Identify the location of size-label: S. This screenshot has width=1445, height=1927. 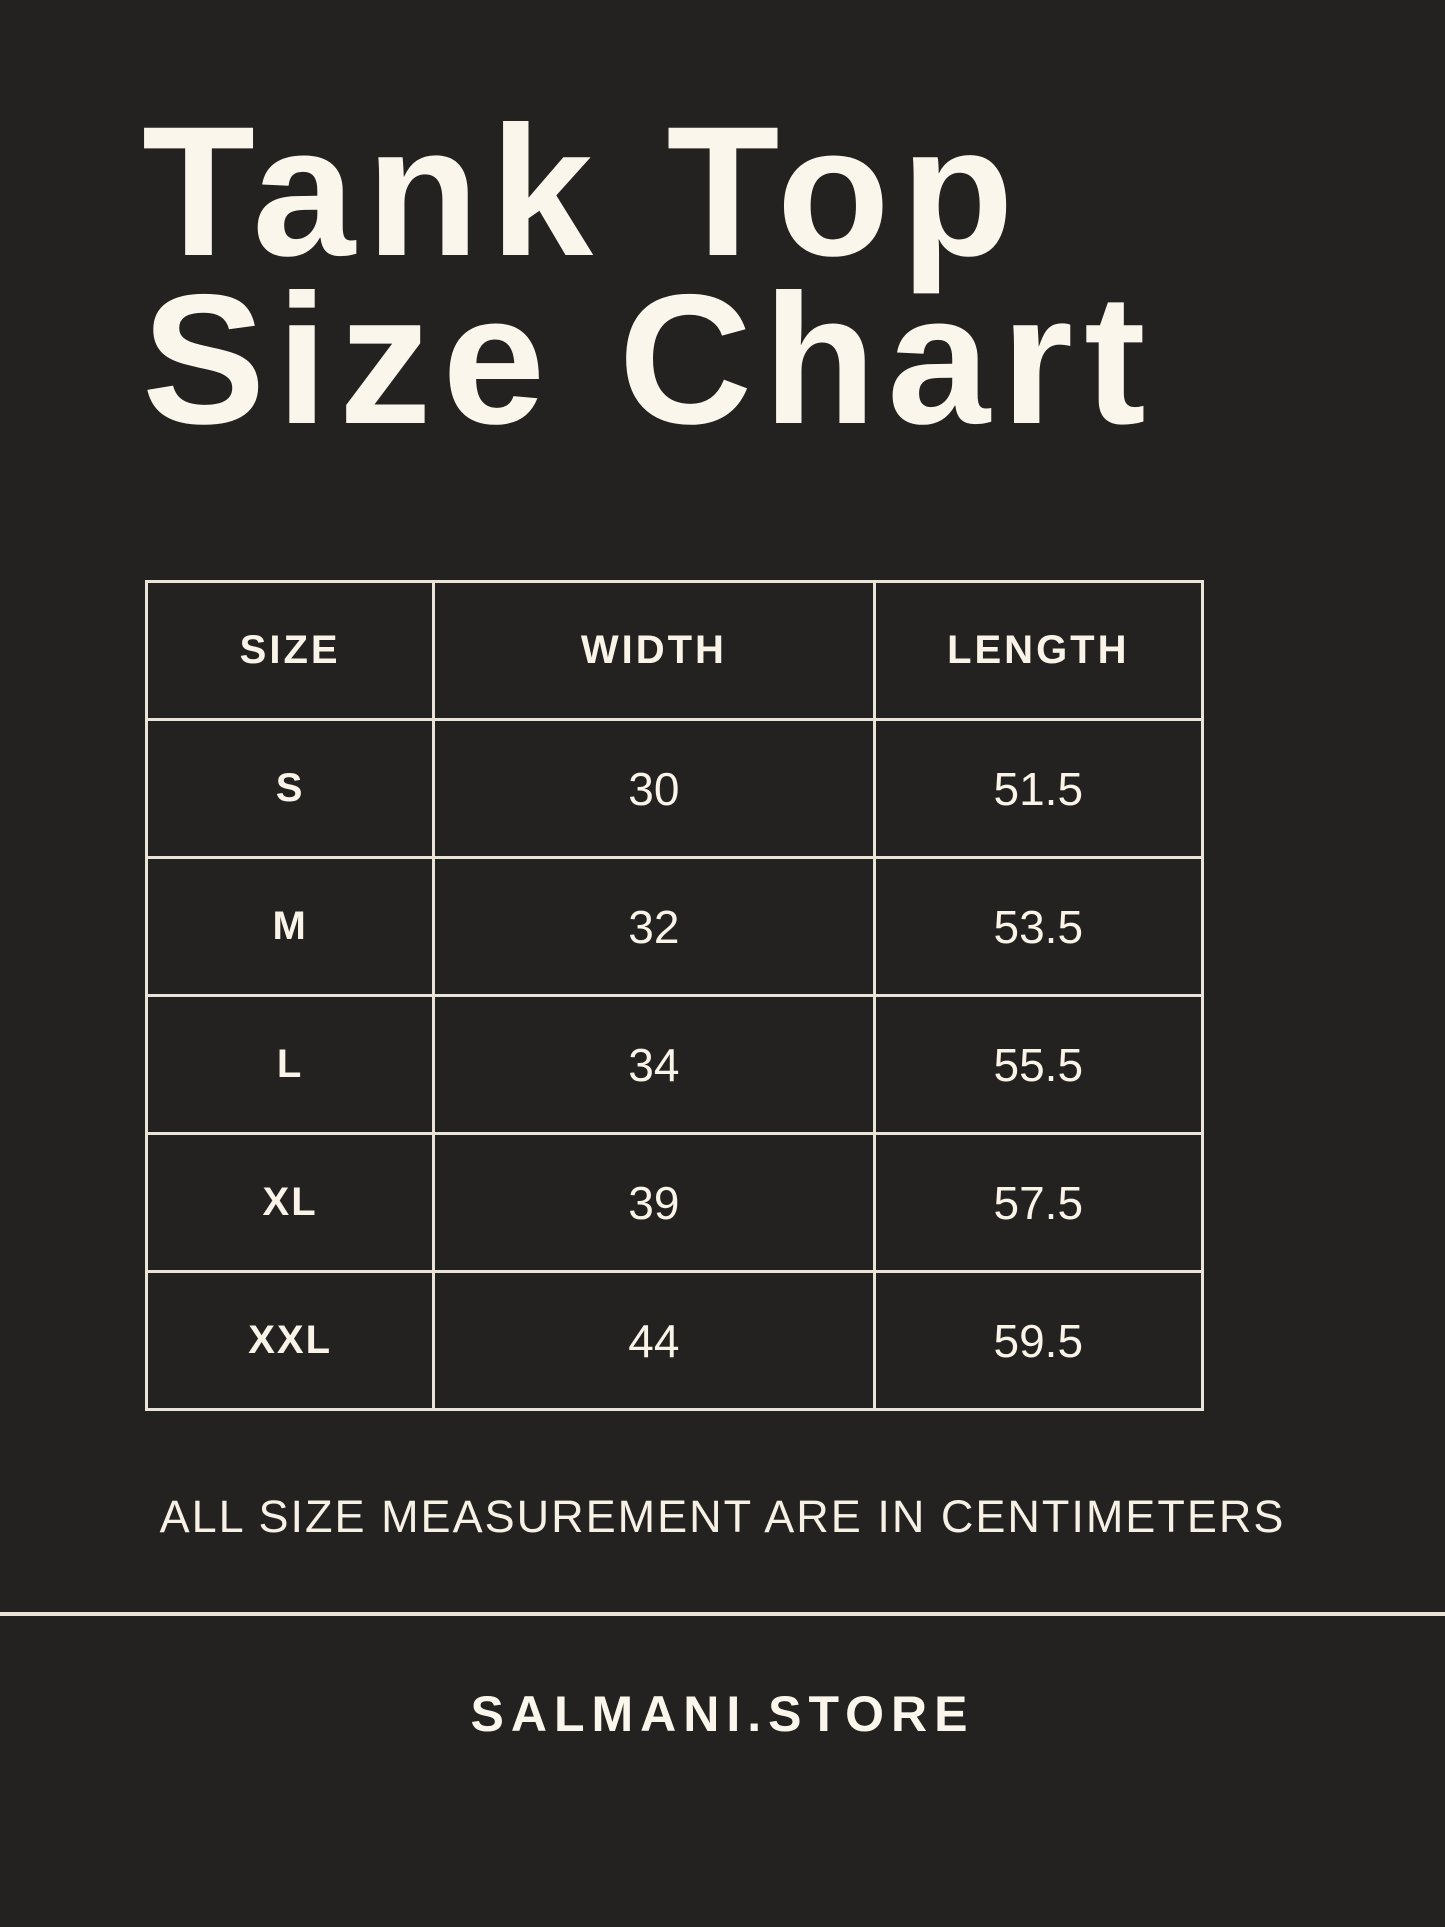
(290, 788).